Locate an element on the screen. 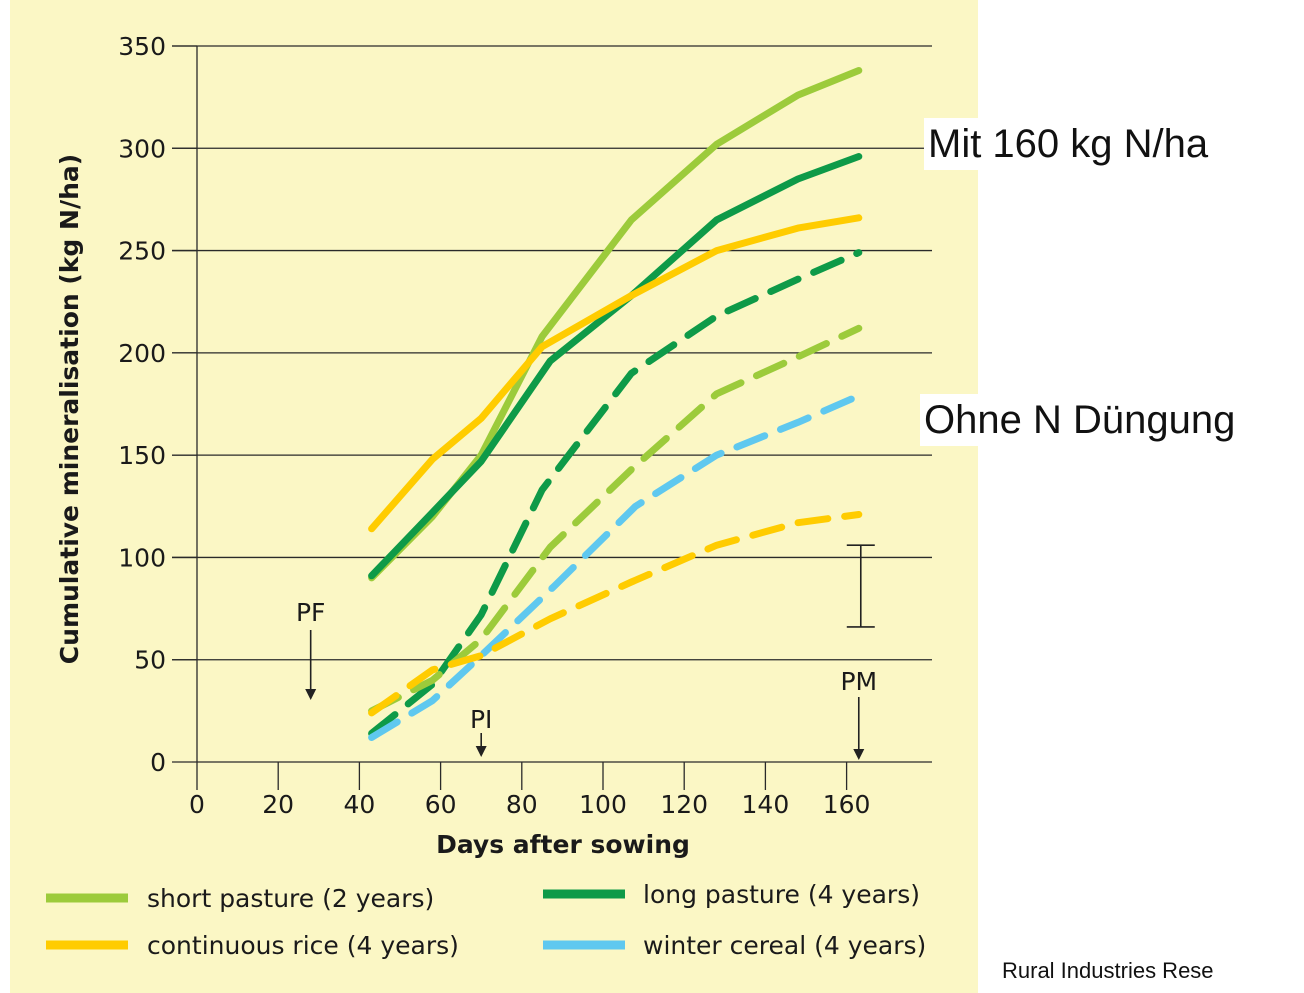  y-tick-label-100: 100 is located at coordinates (142, 557).